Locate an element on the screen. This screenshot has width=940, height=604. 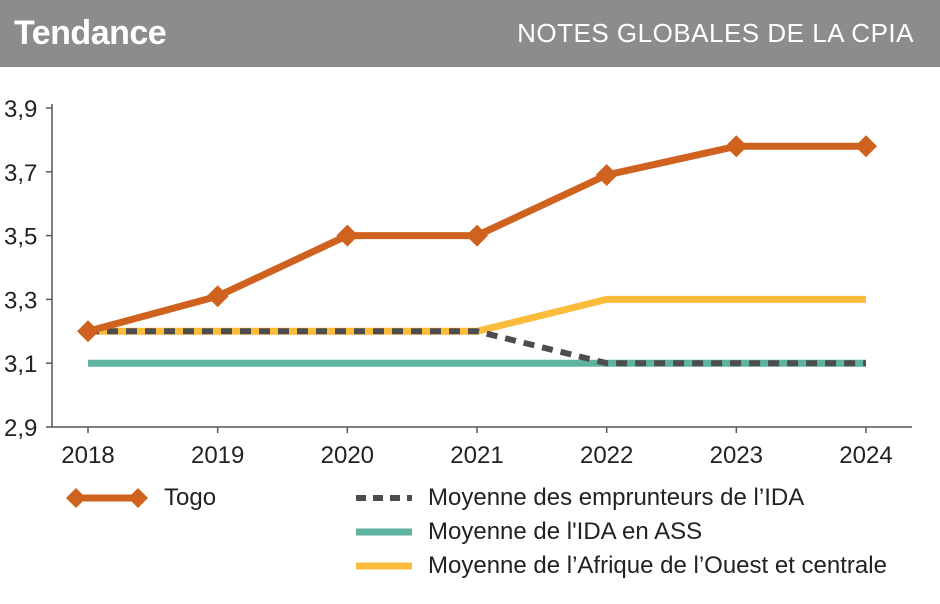
series-line-moyenne-de-l-afrique-de-l-ouest-et-centrale is located at coordinates (477, 315).